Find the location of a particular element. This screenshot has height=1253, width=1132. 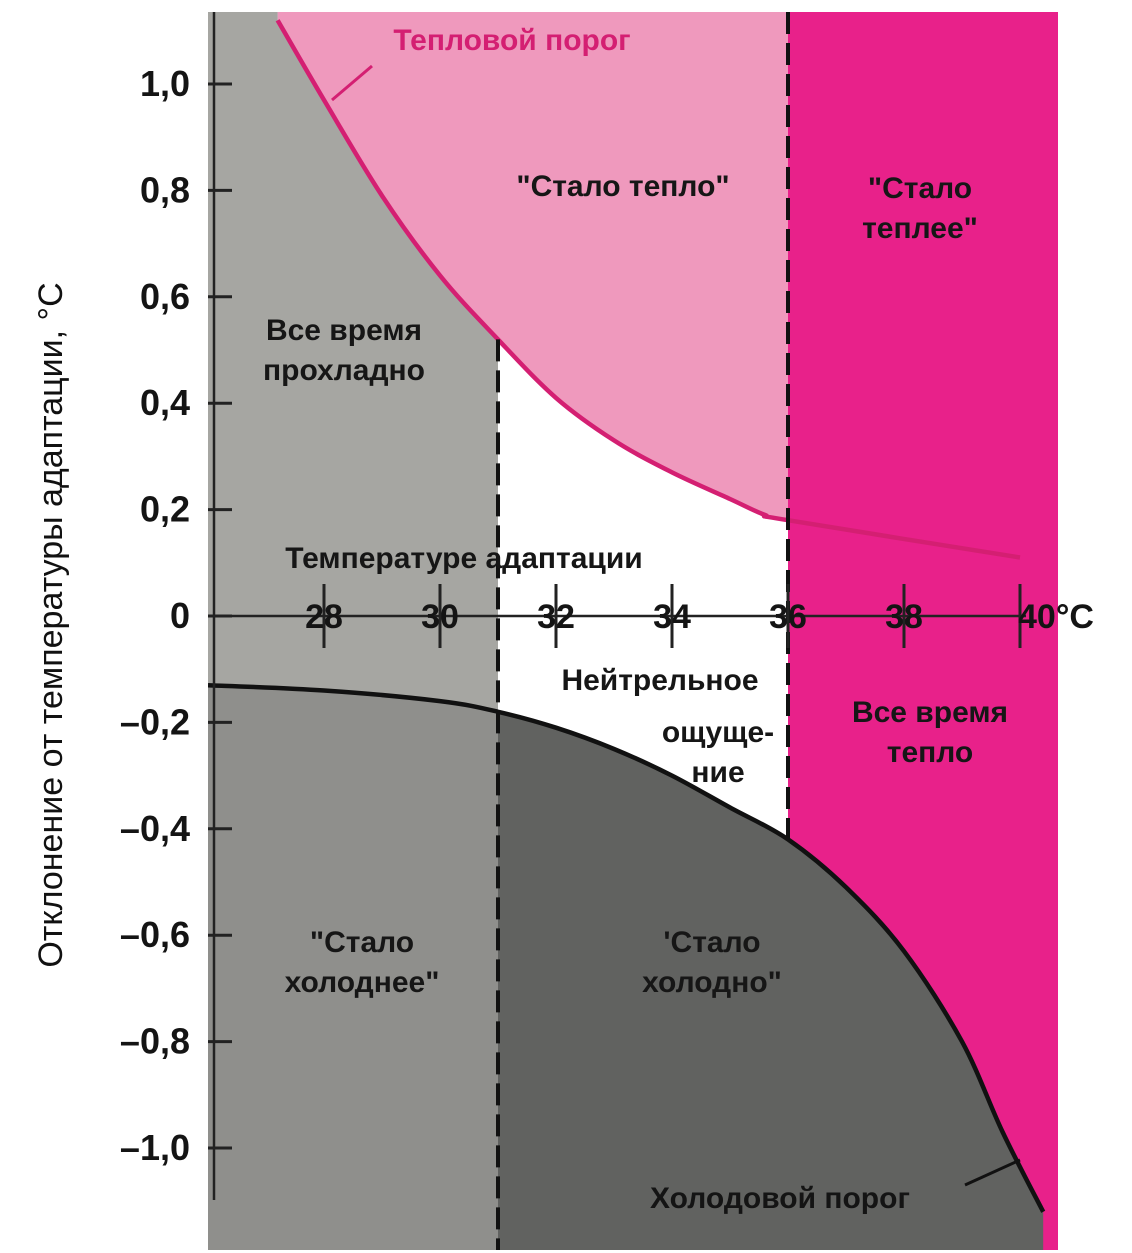

x-tick-label: 36 is located at coordinates (788, 617).